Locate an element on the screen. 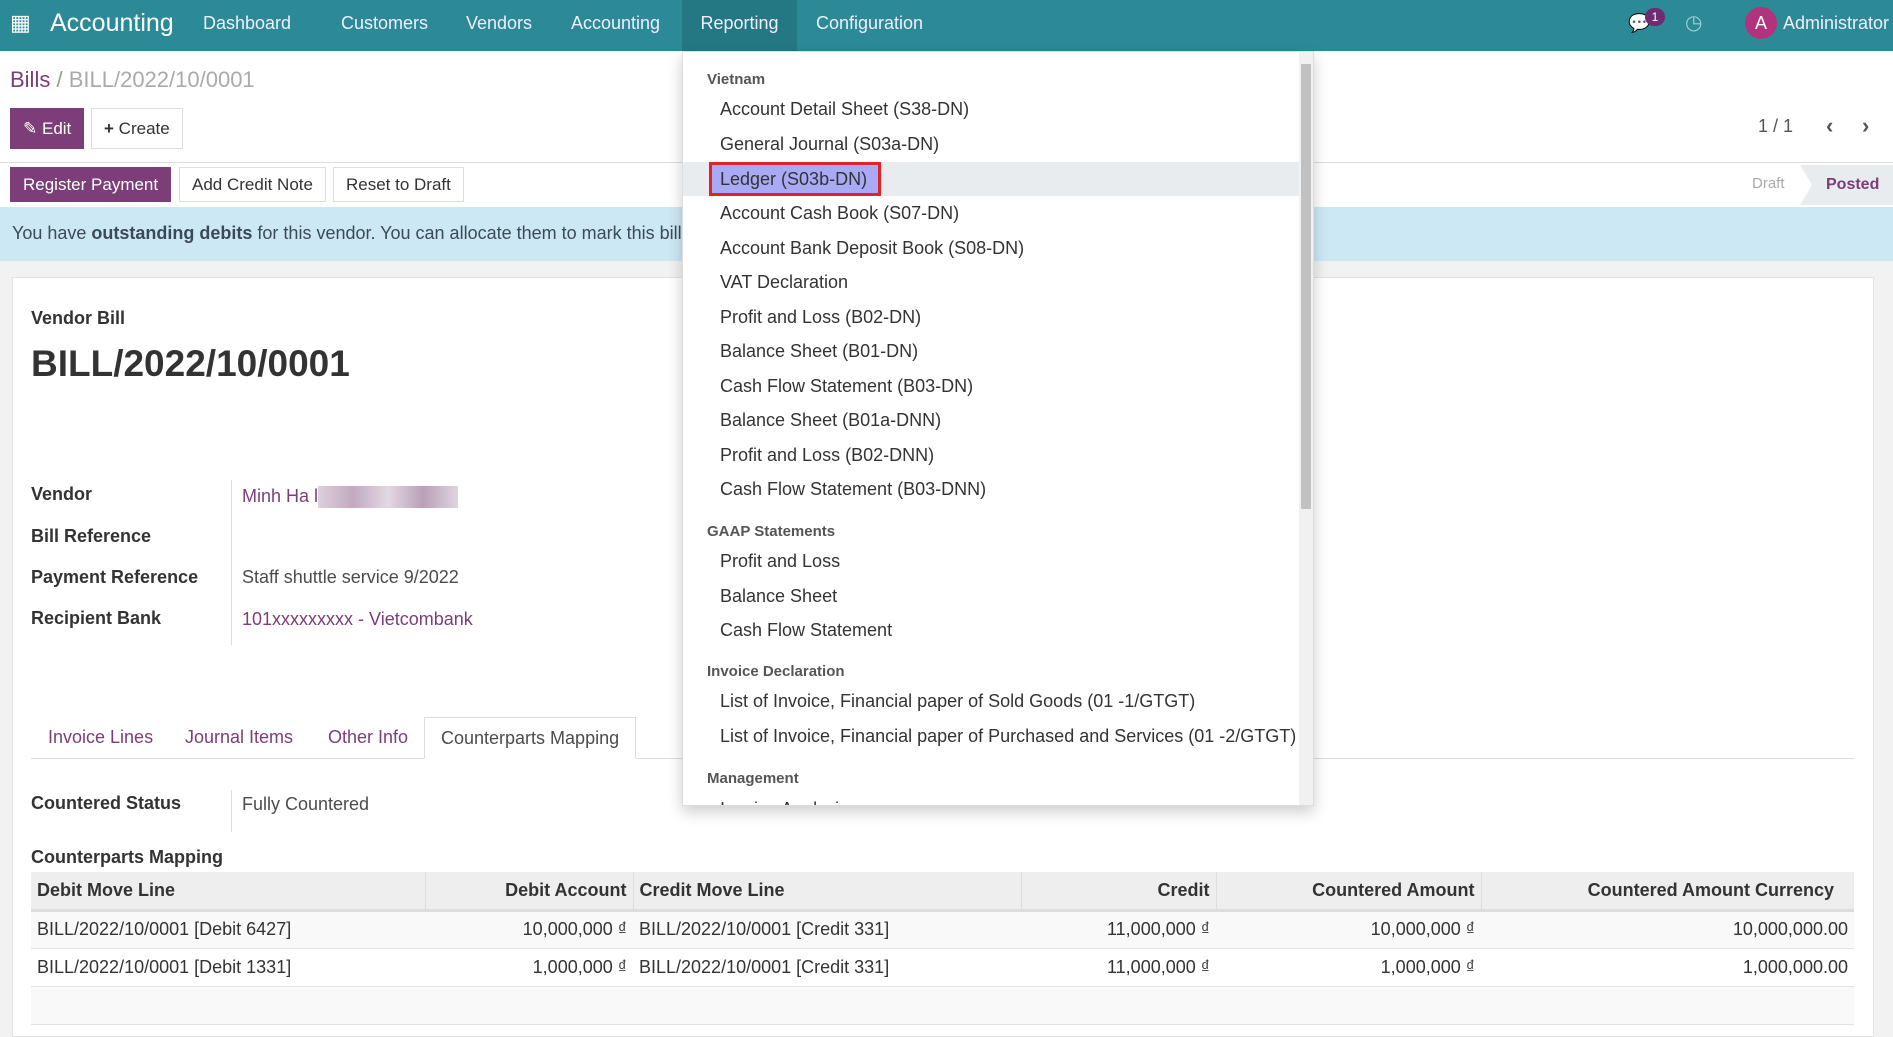 This screenshot has width=1893, height=1037. recipient-bank-value: 101xxxxxxxxx - Vietcombank is located at coordinates (357, 619).